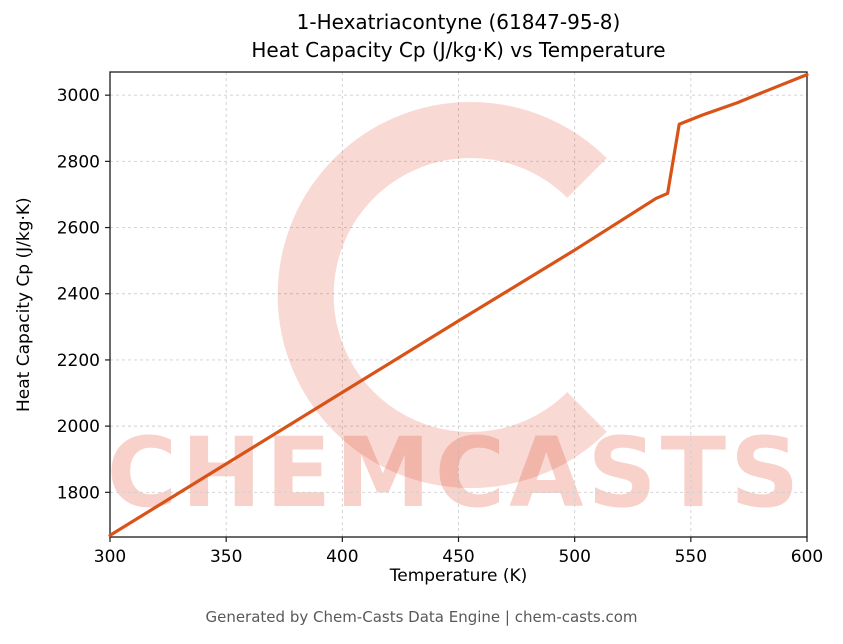  I want to click on x-axis-label: Temperature (K), so click(458, 576).